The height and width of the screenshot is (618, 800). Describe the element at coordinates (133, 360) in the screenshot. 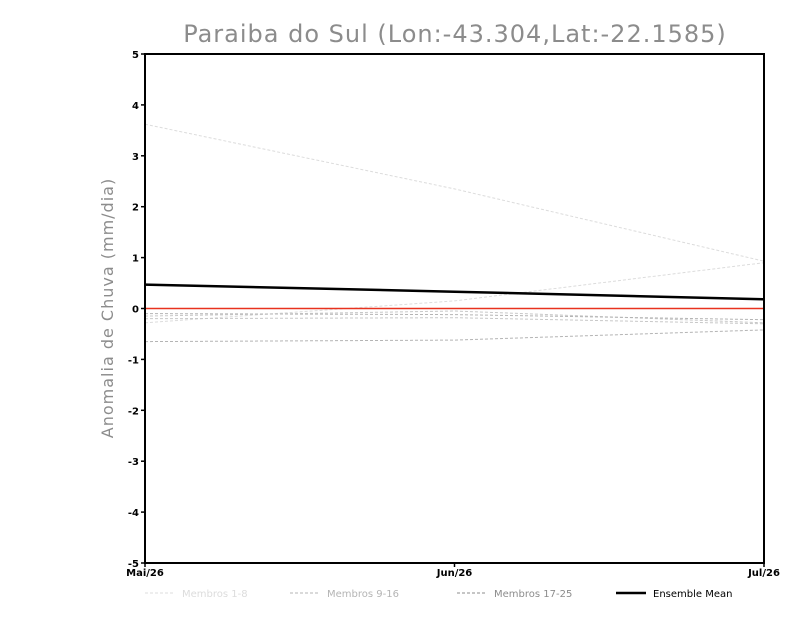

I see `y-tick-label: -1` at that location.